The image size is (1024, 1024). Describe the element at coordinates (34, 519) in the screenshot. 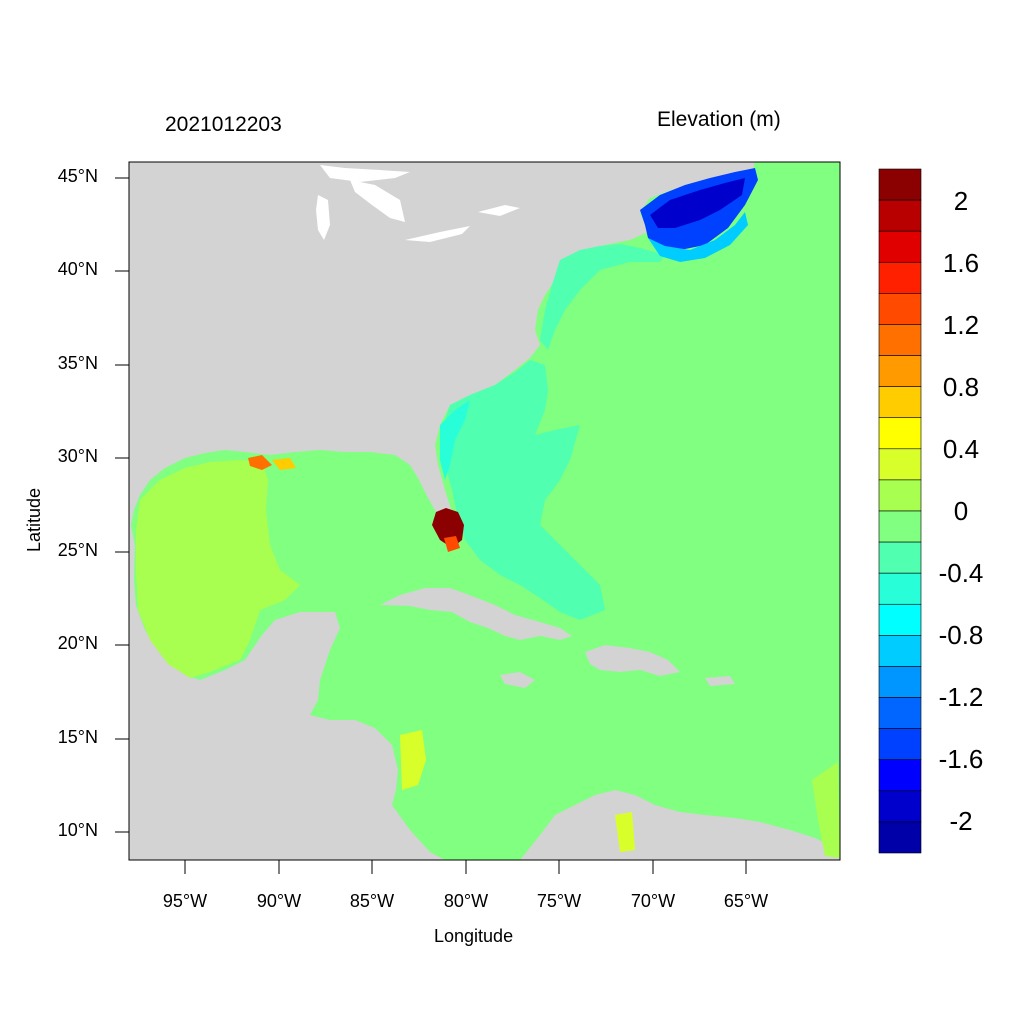

I see `y-axis-label: Latitude` at that location.